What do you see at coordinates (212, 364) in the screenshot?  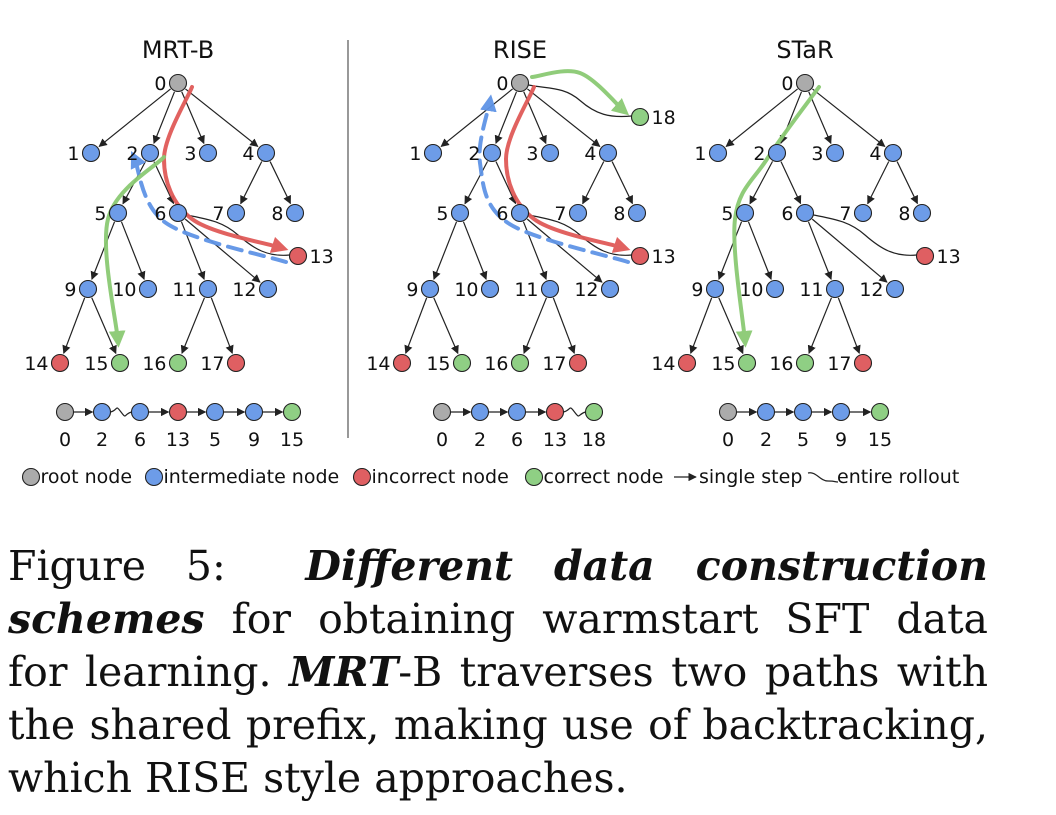 I see `node-label-17: 17` at bounding box center [212, 364].